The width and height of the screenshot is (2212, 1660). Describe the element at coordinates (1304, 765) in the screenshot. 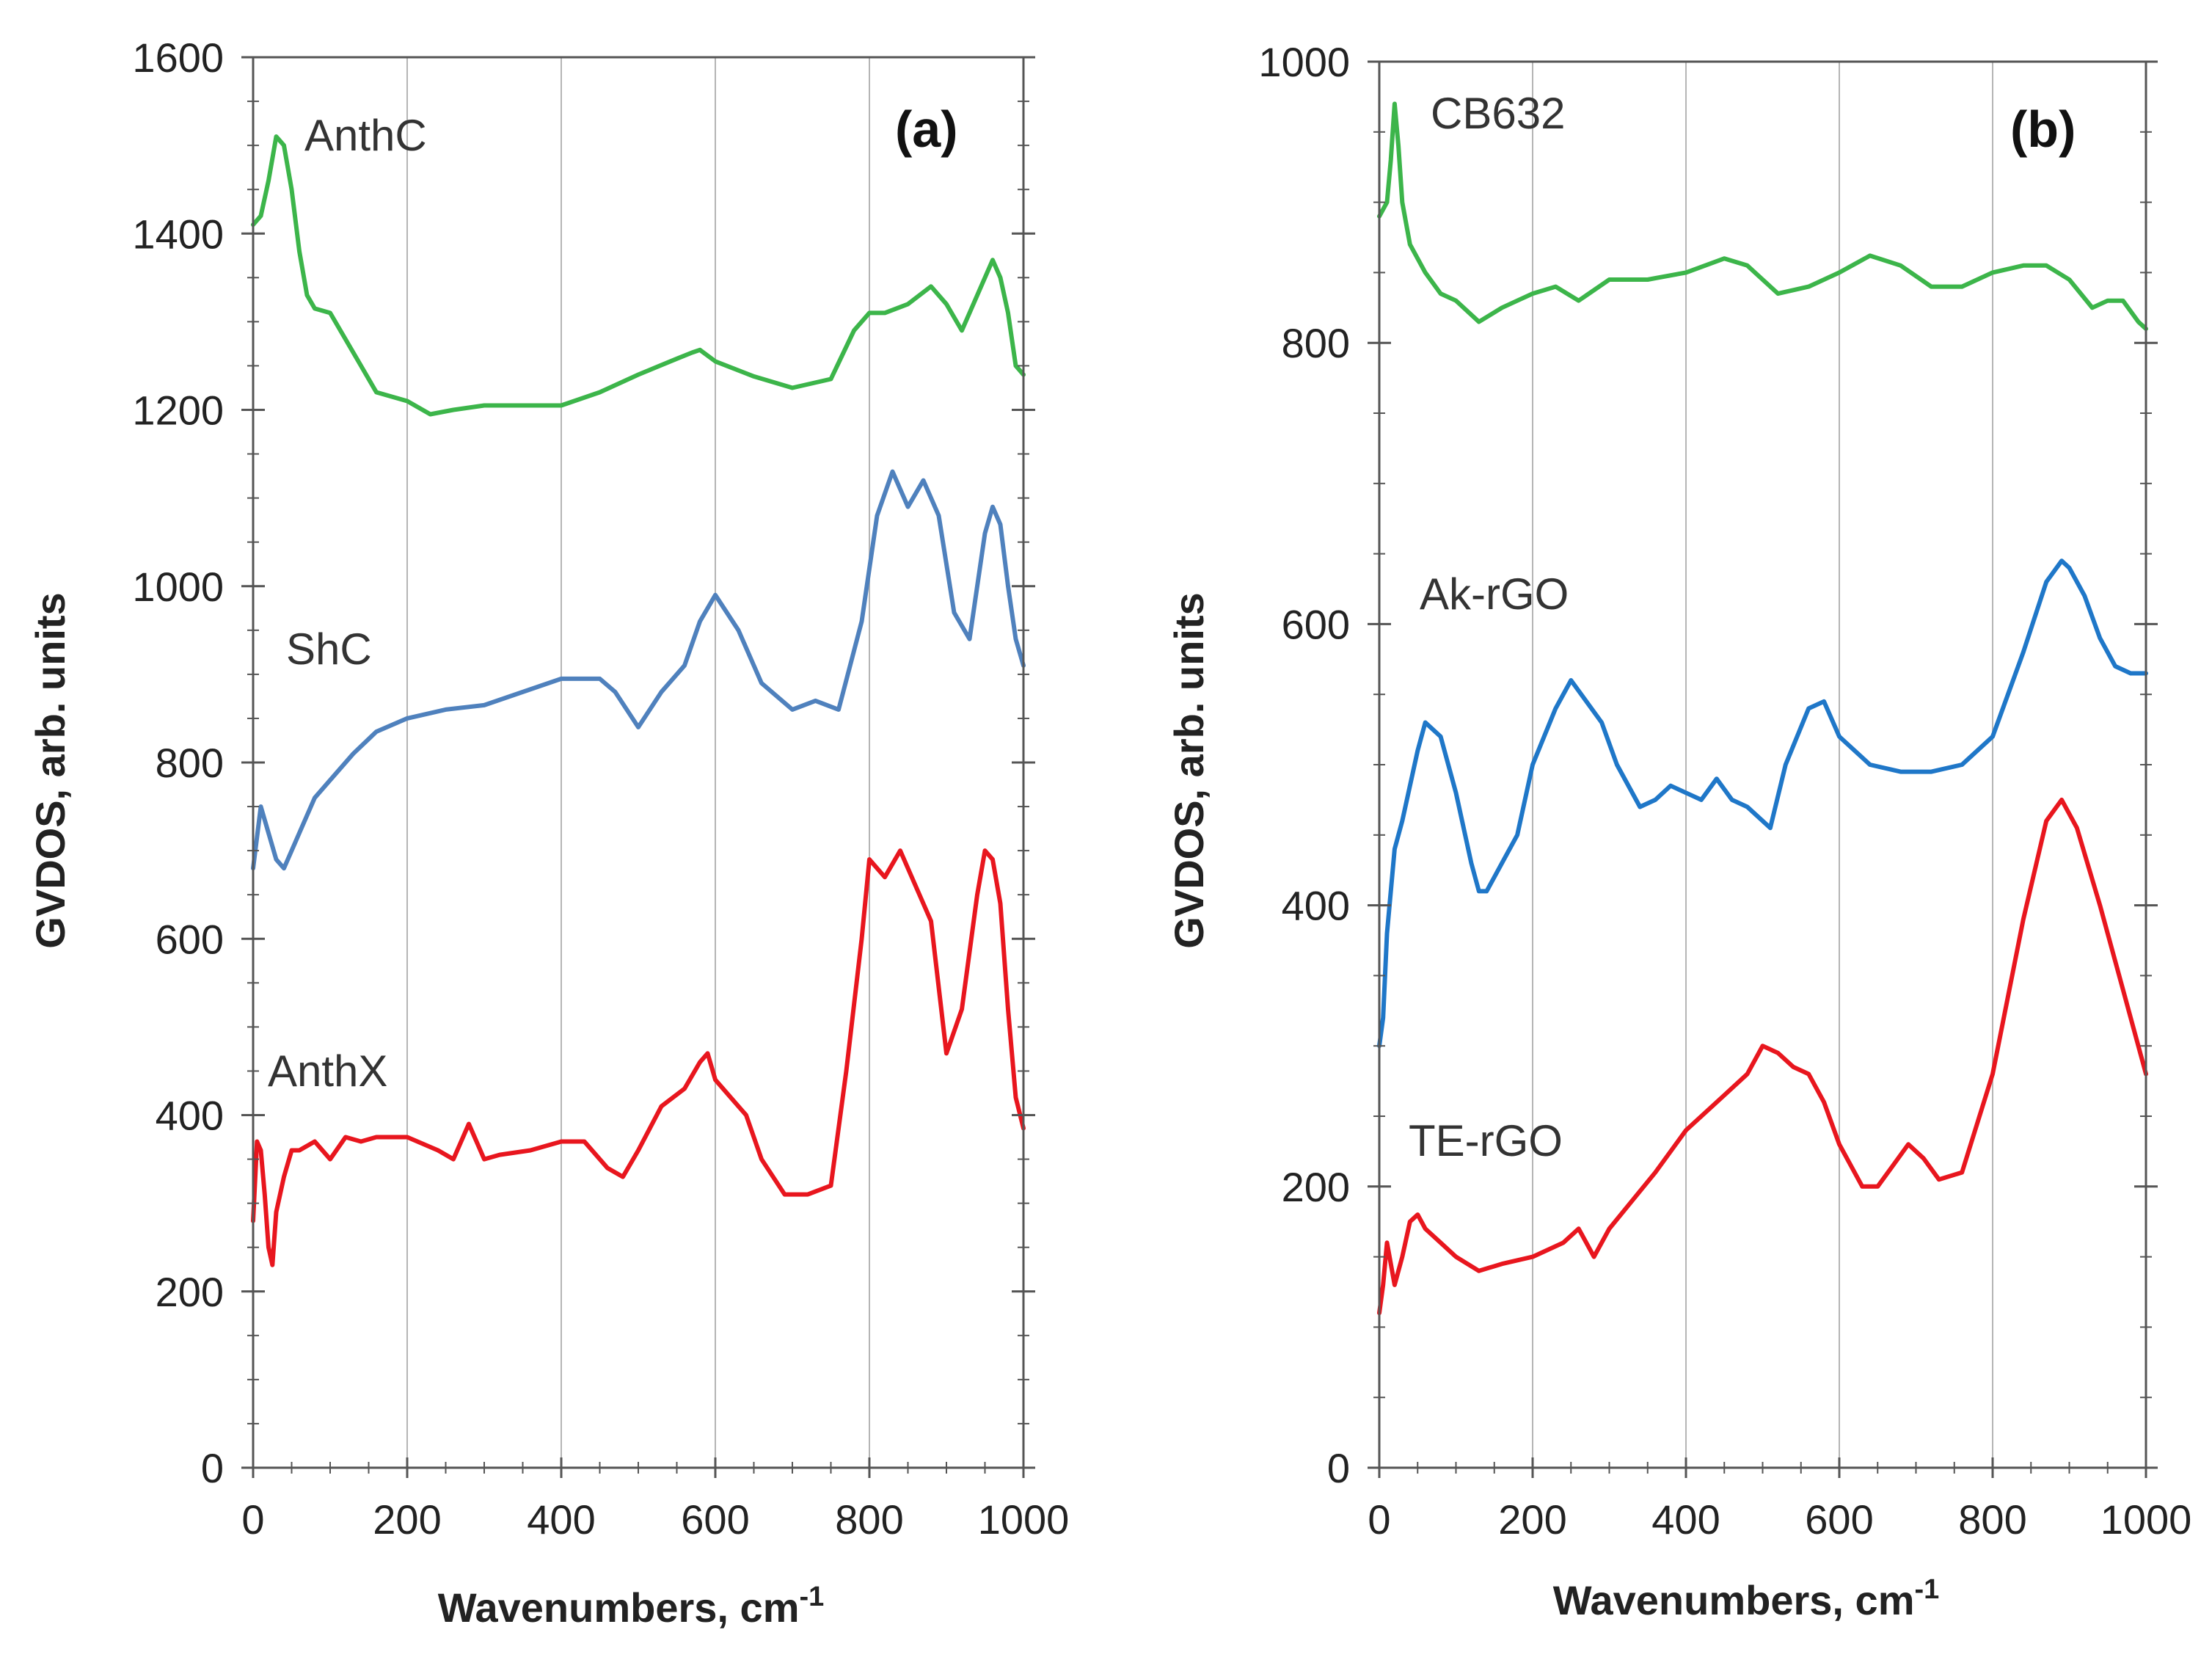

I see `y-tick-labels-b: 0 200 400 600 800 1000` at that location.